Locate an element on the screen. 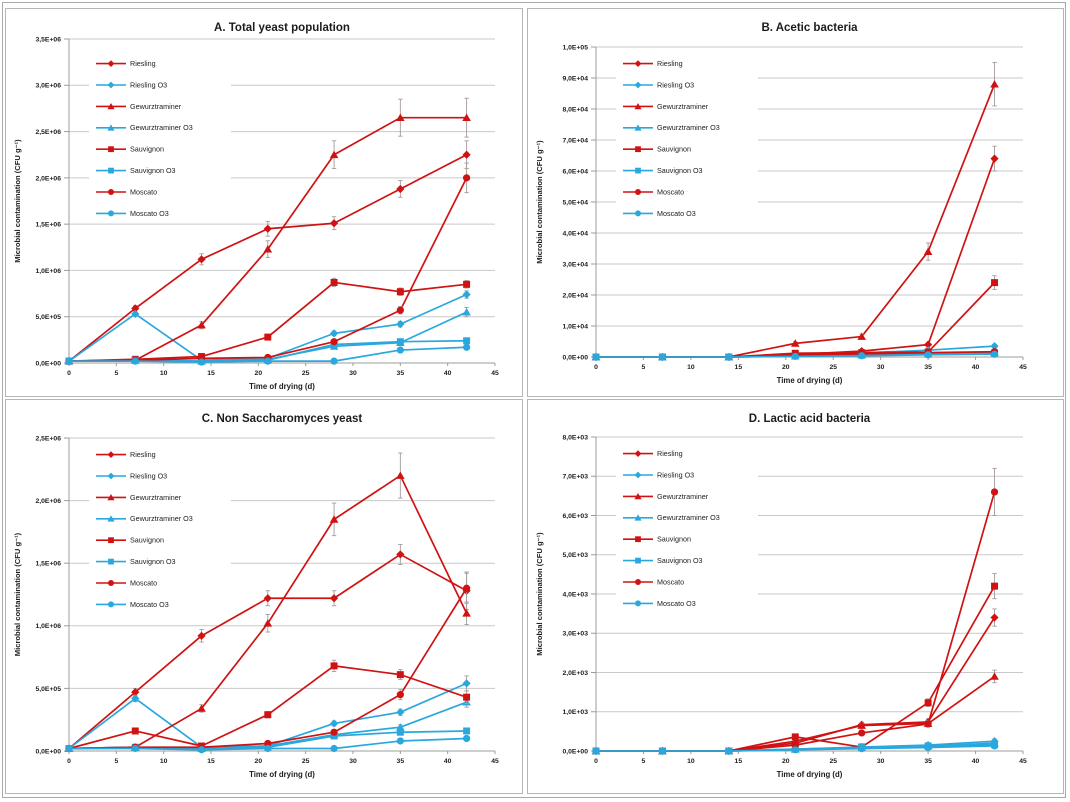  y-tick-label: 2,5E+06 is located at coordinates (48, 132).